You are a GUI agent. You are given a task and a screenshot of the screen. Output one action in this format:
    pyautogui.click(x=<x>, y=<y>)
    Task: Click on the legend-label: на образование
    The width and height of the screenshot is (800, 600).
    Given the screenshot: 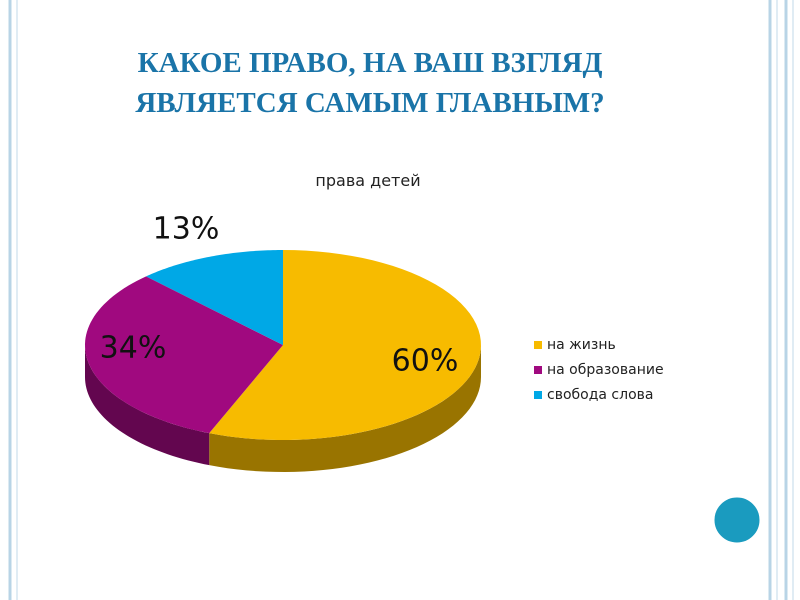 What is the action you would take?
    pyautogui.click(x=605, y=370)
    